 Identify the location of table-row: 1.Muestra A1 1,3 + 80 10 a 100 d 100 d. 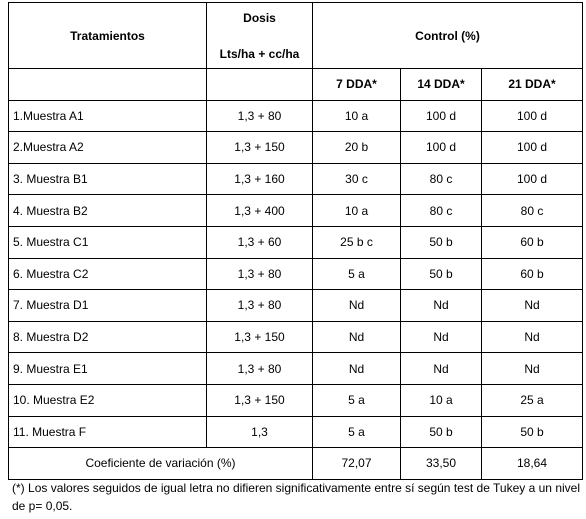
(296, 116).